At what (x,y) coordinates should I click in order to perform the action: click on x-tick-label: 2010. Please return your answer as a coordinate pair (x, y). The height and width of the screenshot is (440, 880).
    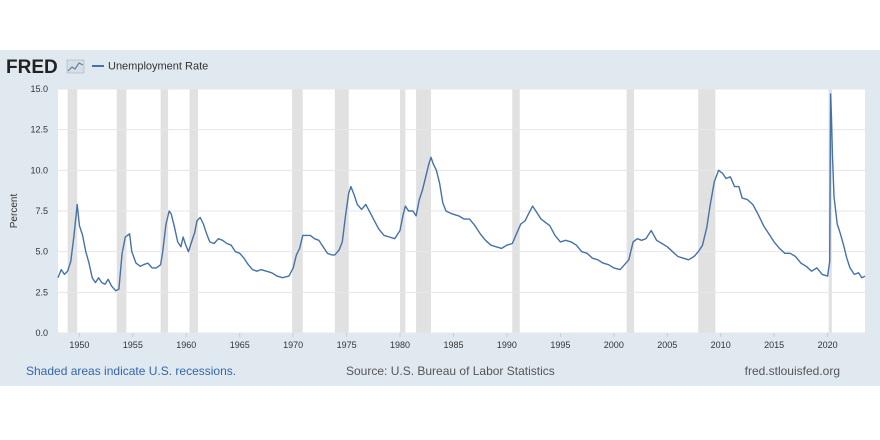
    Looking at the image, I should click on (721, 345).